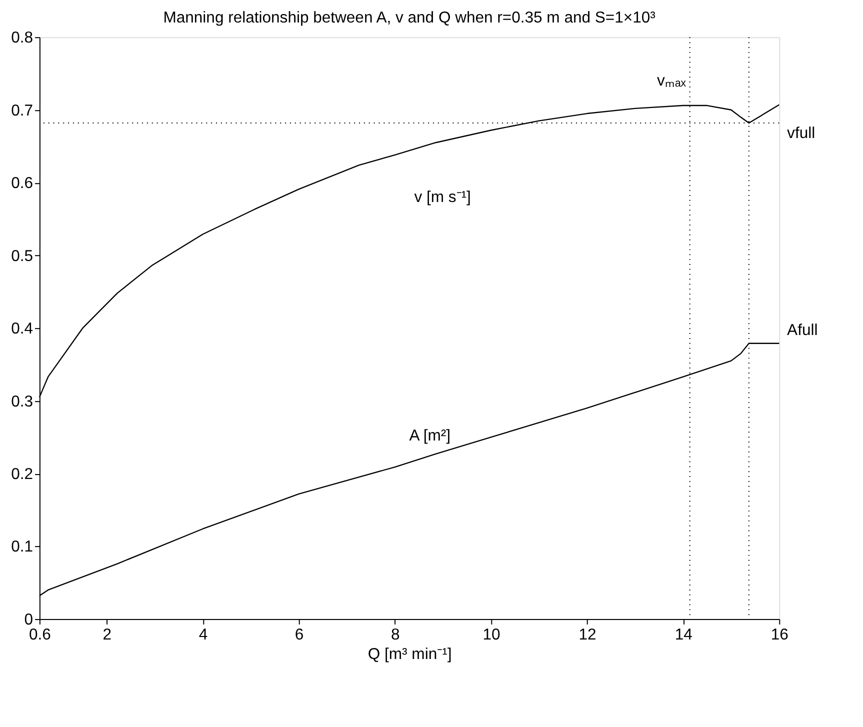  Describe the element at coordinates (22, 475) in the screenshot. I see `y-tick-label: 0.2` at that location.